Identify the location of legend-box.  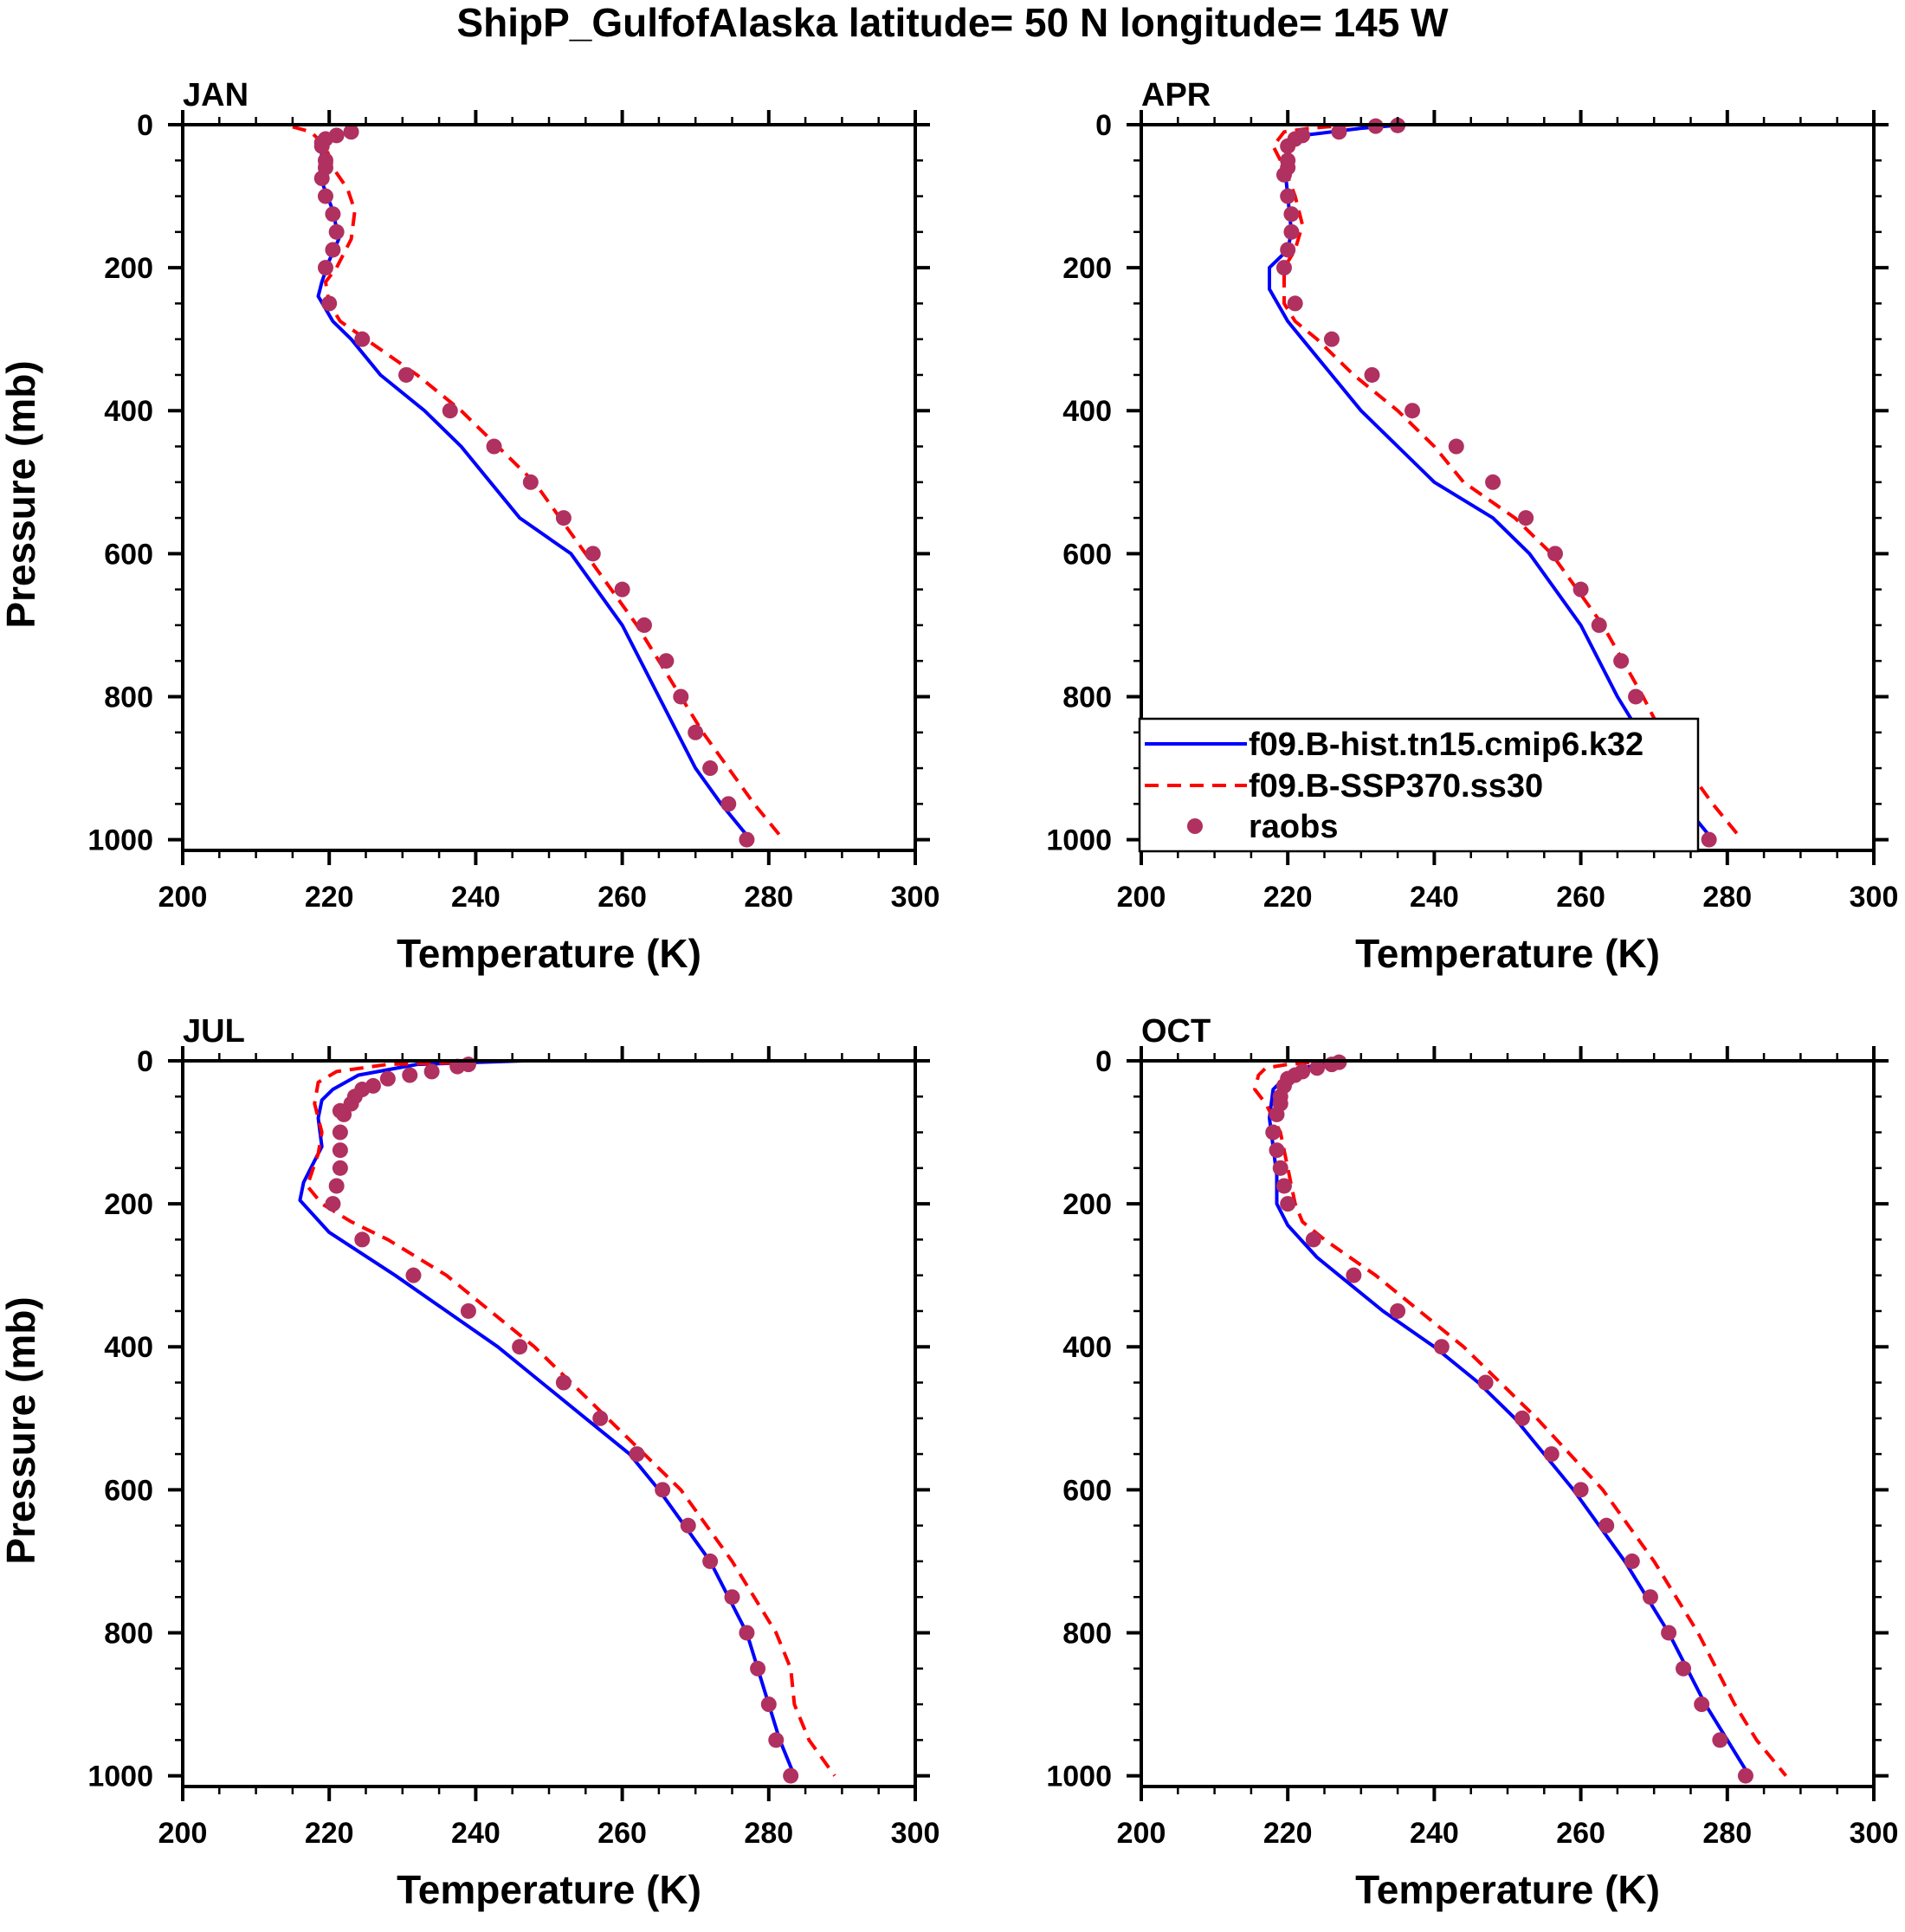
(1419, 785).